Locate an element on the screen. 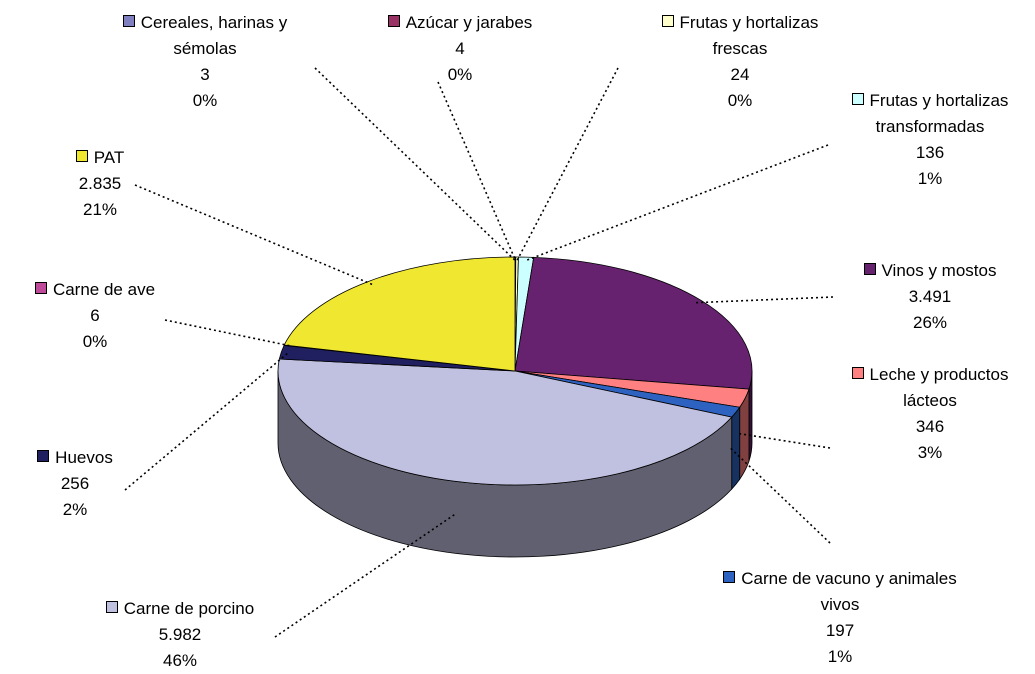 The image size is (1035, 674). category-label: Frutas y hortalizas transformadas is located at coordinates (939, 113).